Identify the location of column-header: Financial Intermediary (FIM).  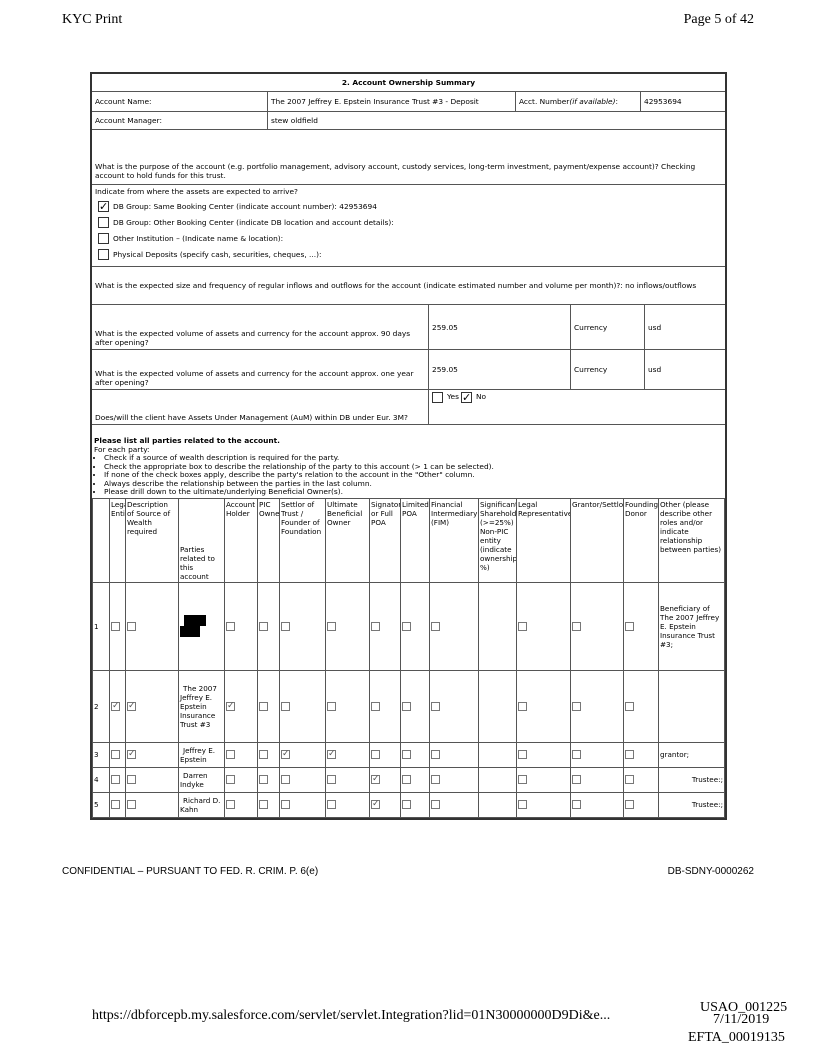
(454, 540).